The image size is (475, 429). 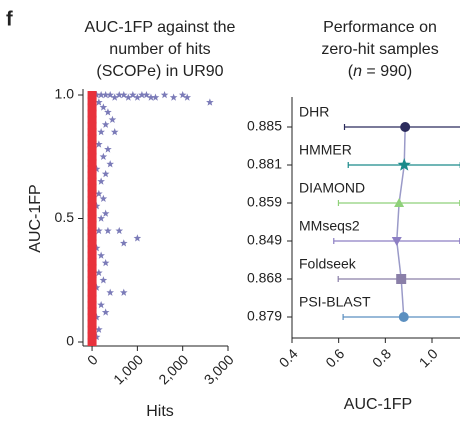 What do you see at coordinates (334, 357) in the screenshot?
I see `x-tick-label: 0.6` at bounding box center [334, 357].